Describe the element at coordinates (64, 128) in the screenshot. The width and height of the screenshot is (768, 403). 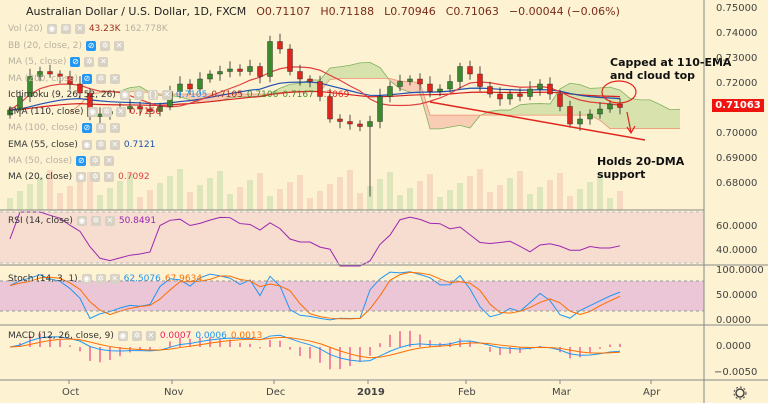
I see `legend-ma100: MA (100, close) ⊘ ✲ ✕` at that location.